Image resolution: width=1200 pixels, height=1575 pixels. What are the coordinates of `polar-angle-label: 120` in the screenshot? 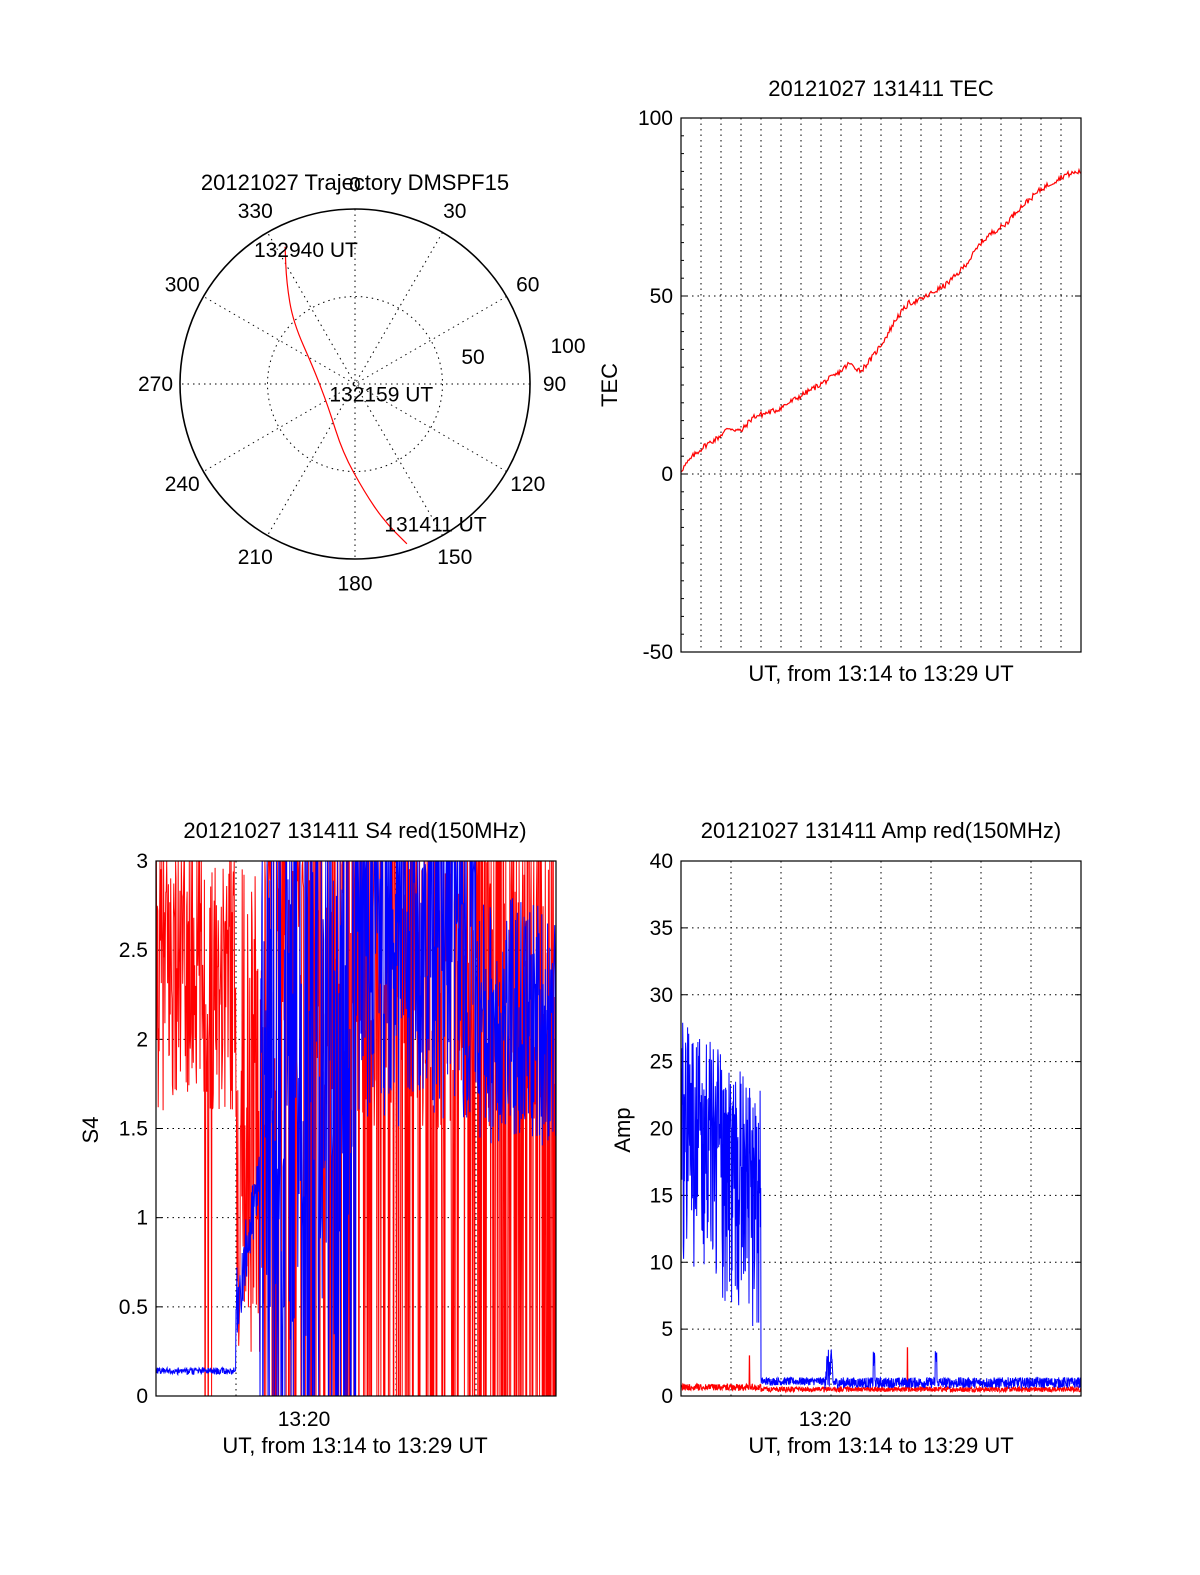 It's located at (527, 484).